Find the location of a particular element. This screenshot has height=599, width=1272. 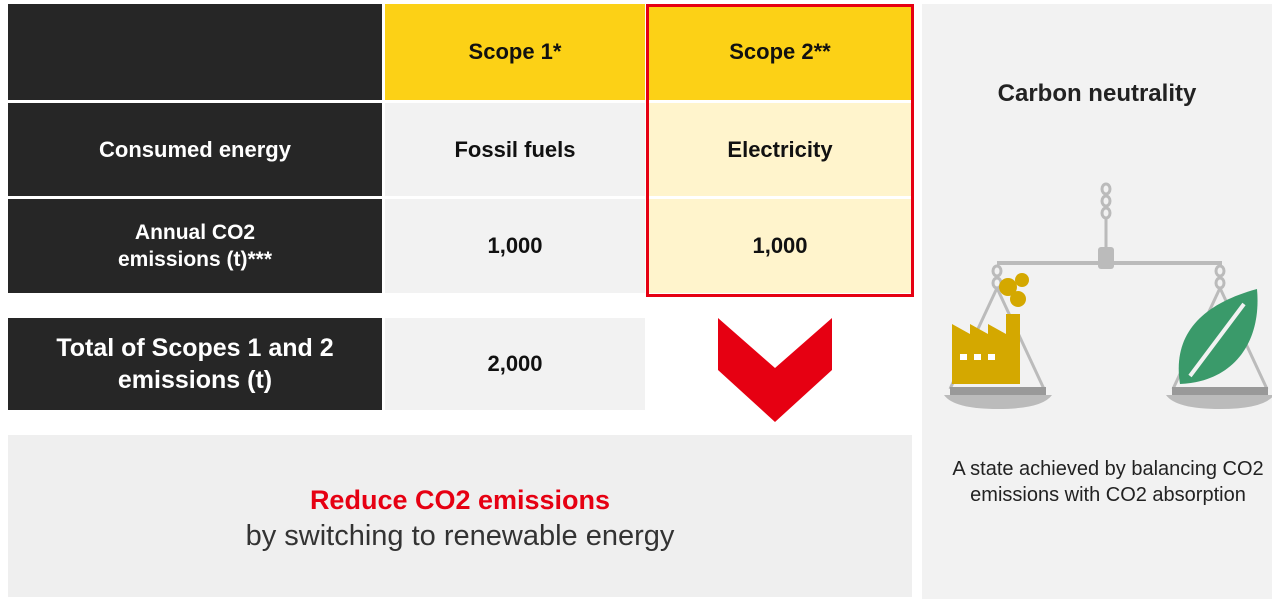

arrow is located at coordinates (775, 370).